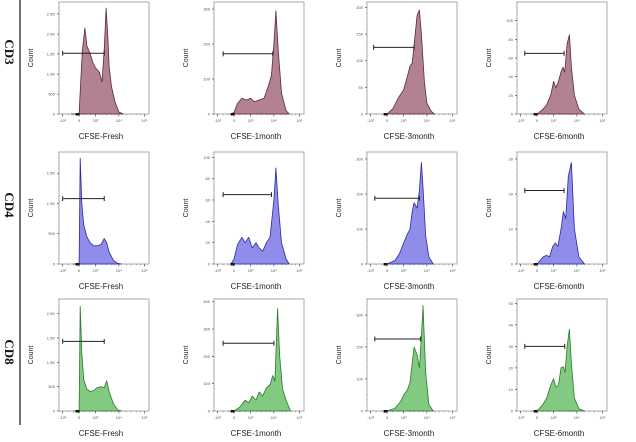  Describe the element at coordinates (51, 386) in the screenshot. I see `y-tick-label: 500` at that location.